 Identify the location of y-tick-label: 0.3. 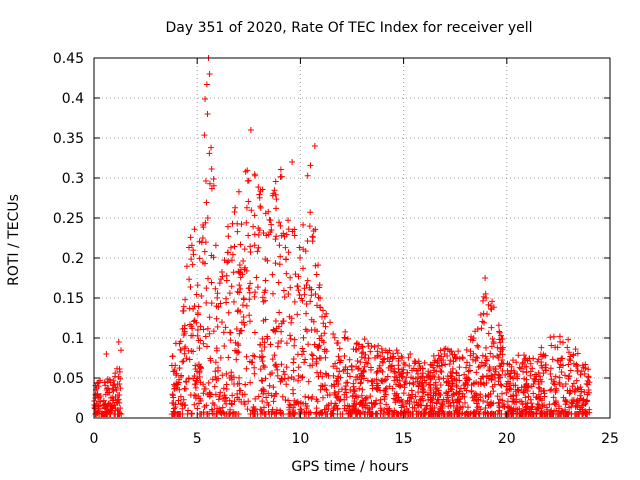
(73, 179).